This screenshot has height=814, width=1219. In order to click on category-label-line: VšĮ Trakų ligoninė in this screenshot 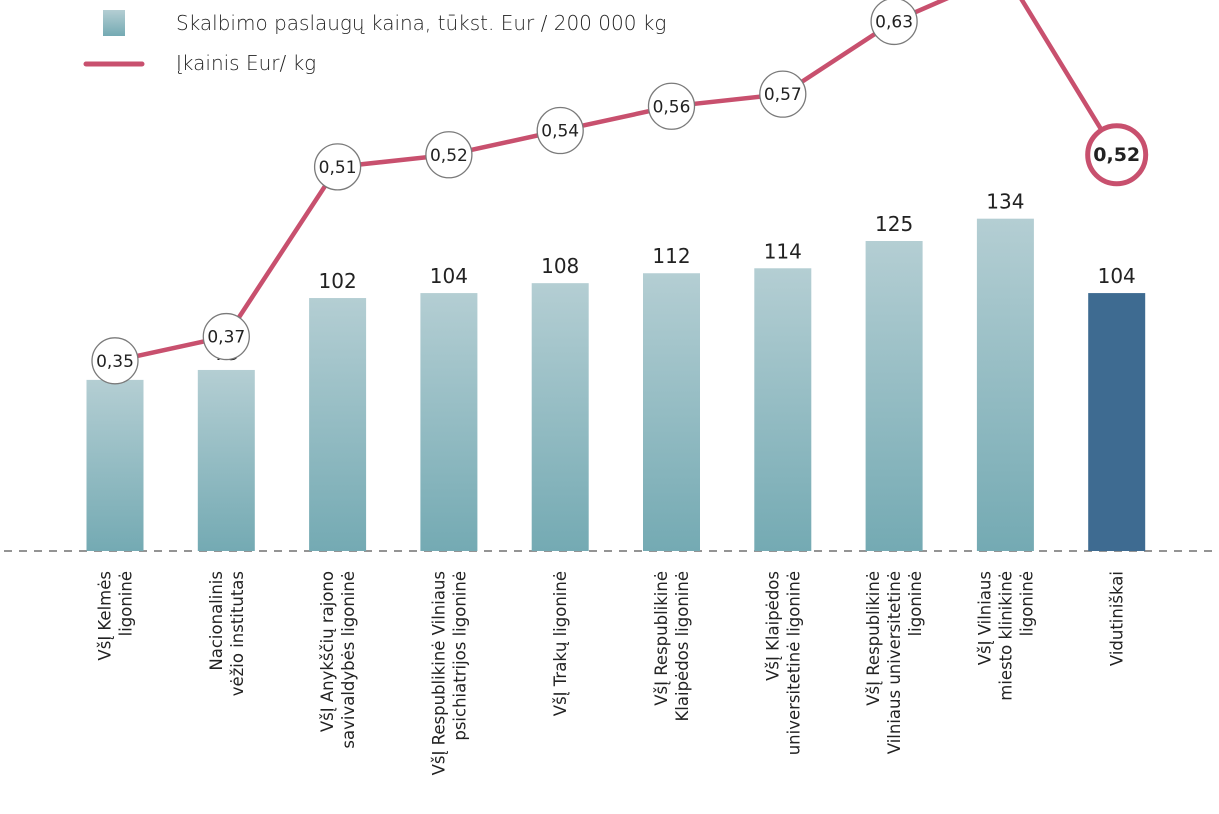, I will do `click(560, 643)`.